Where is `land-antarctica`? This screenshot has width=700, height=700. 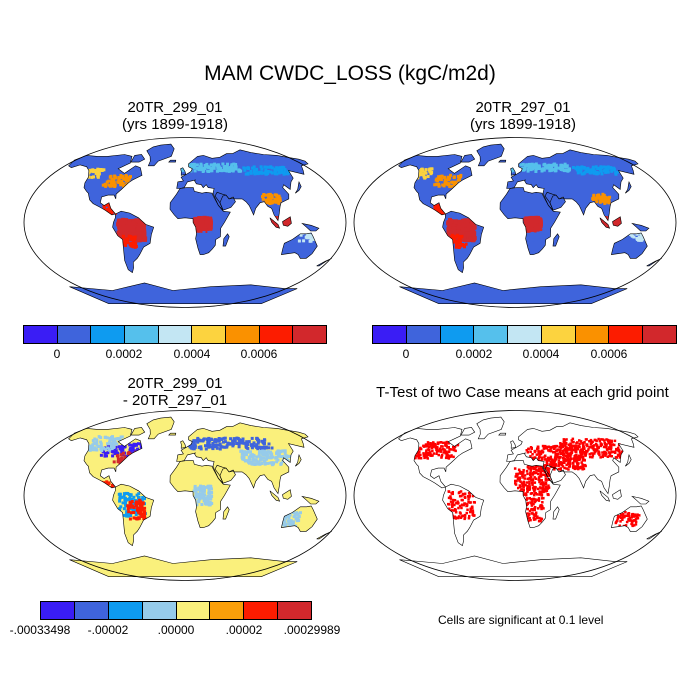
land-antarctica is located at coordinates (183, 566).